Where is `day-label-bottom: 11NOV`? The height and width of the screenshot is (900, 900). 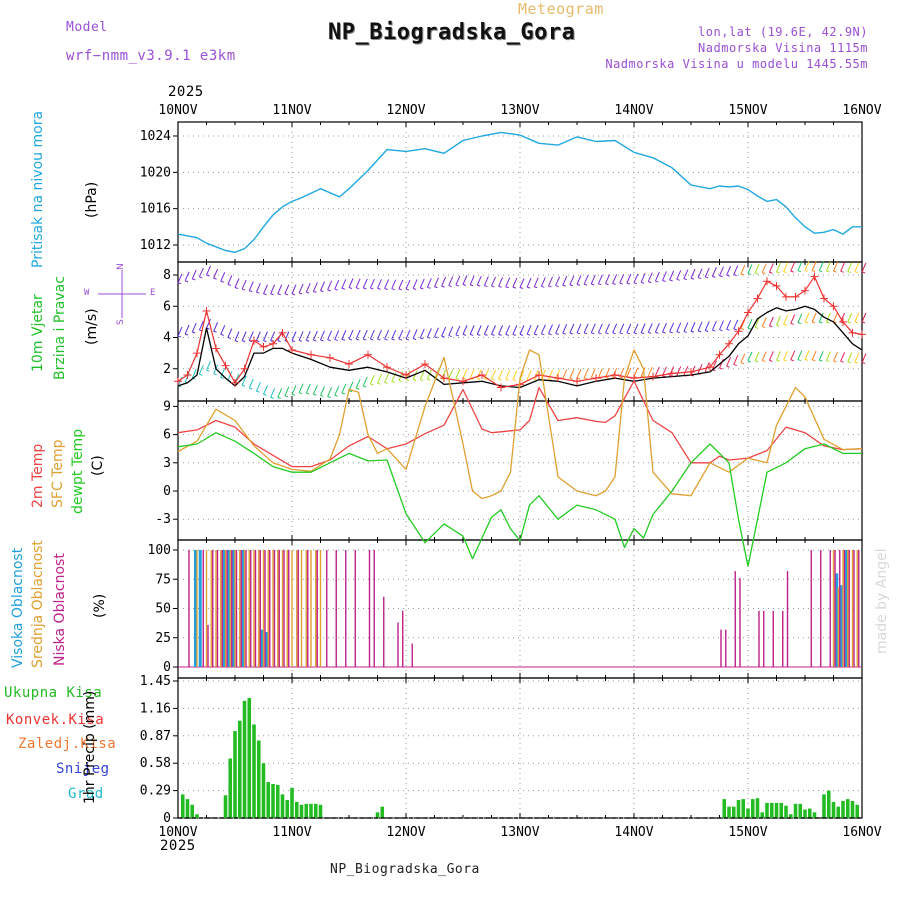
day-label-bottom: 11NOV is located at coordinates (291, 832).